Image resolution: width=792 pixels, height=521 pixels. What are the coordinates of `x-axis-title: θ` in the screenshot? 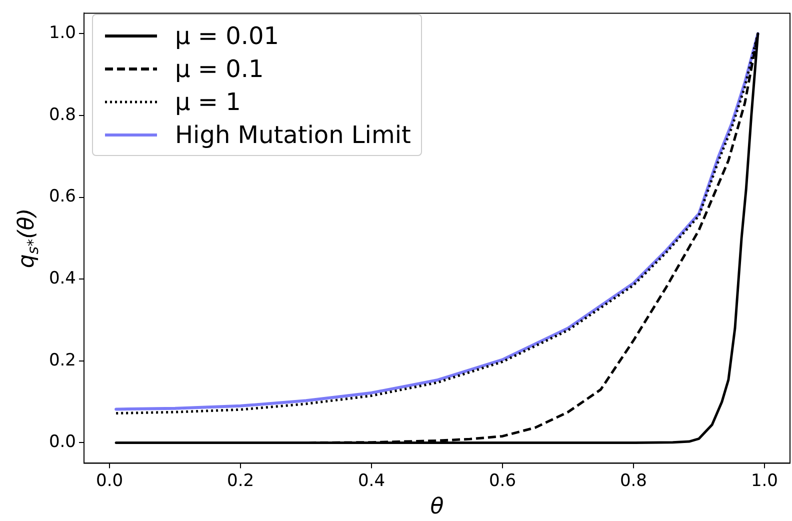 It's located at (437, 507).